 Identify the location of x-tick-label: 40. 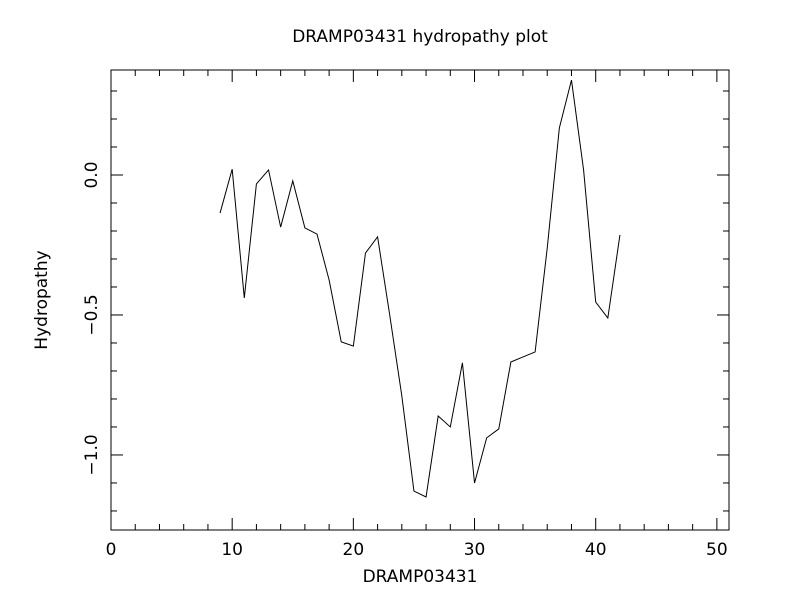
(596, 550).